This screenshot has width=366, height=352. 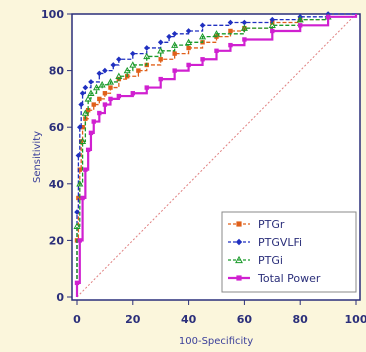 What do you see at coordinates (289, 252) in the screenshot?
I see `legend: PTGr PTGVLFi PTGi Total Power` at bounding box center [289, 252].